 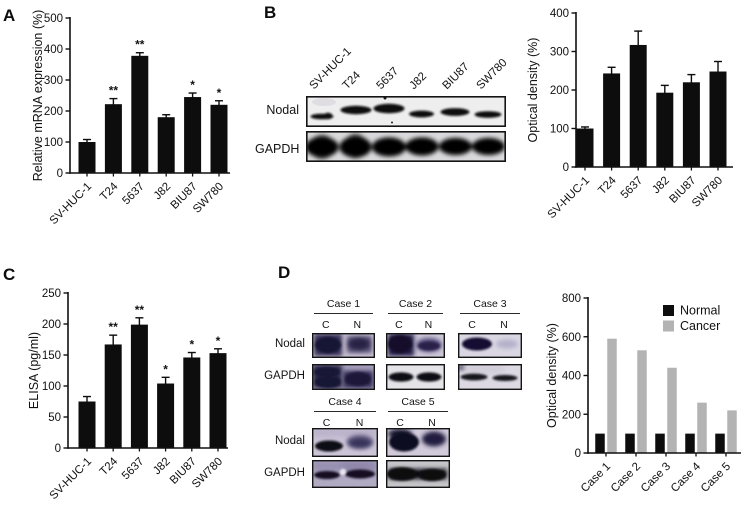 I want to click on blot-b-lane-label: SW780, so click(x=492, y=74).